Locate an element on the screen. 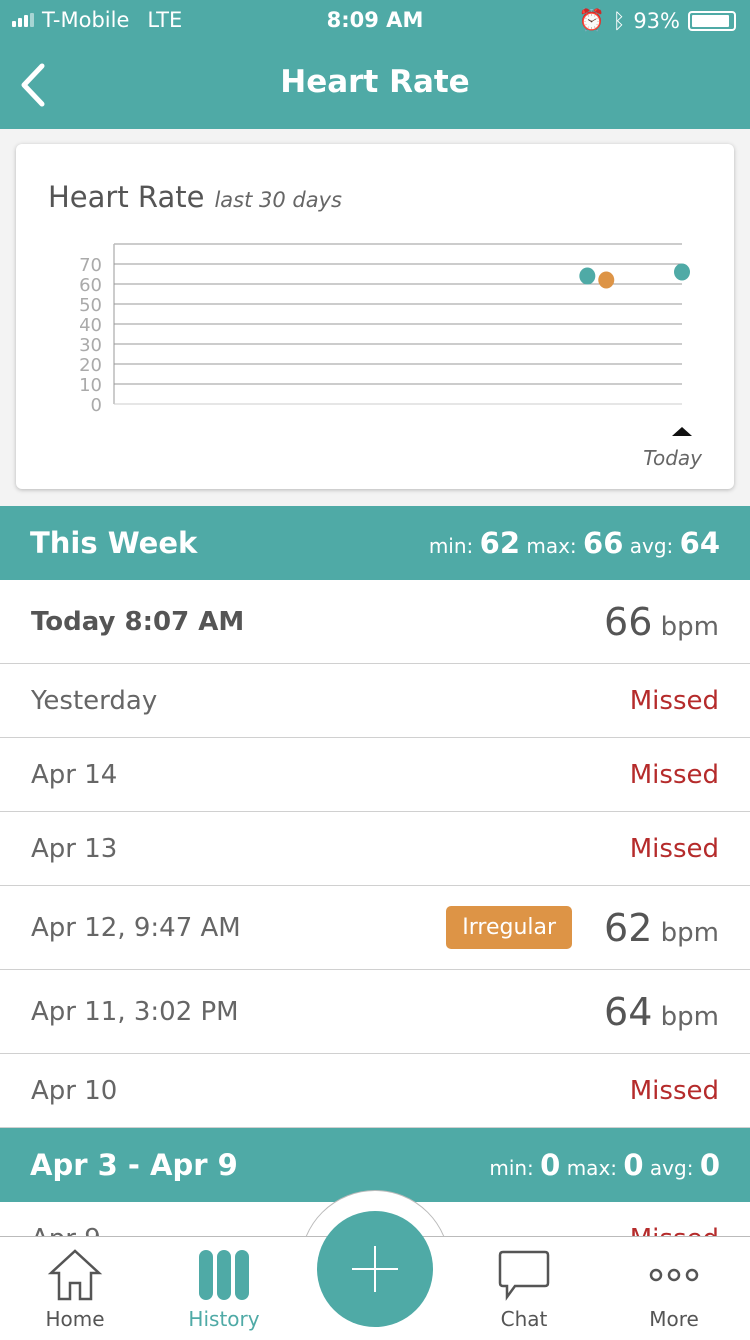 Image resolution: width=750 pixels, height=1340 pixels. status-bar: T-Mobile LTE 8:09 AM ⏰ ᛒ 93% is located at coordinates (375, 20).